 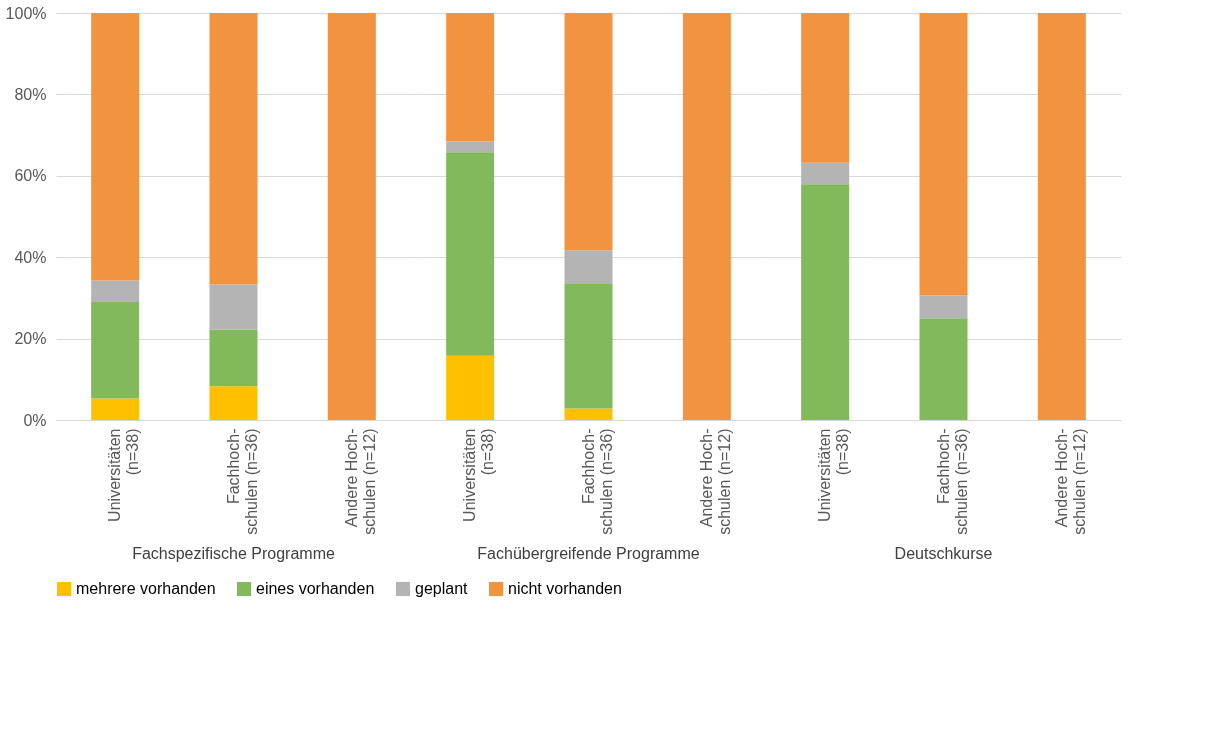 What do you see at coordinates (943, 554) in the screenshot?
I see `text: Deutschkurse` at bounding box center [943, 554].